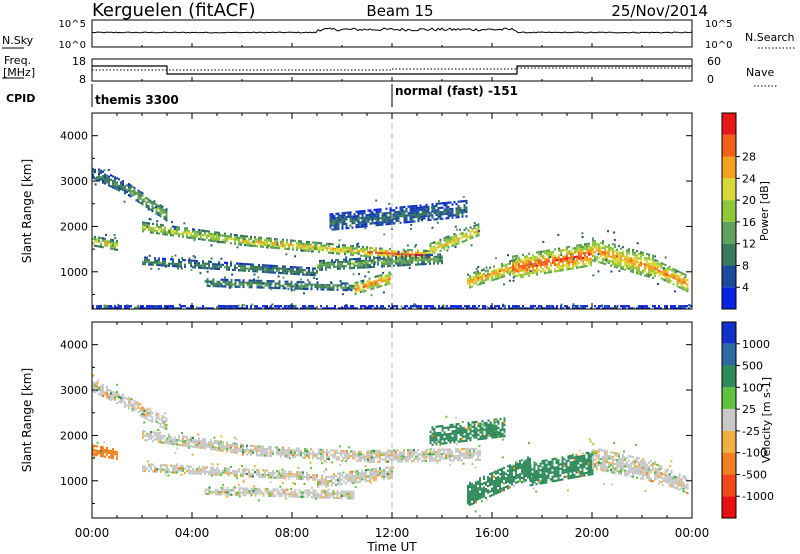  Describe the element at coordinates (749, 222) in the screenshot. I see `colorbar-tick-label: 16` at that location.